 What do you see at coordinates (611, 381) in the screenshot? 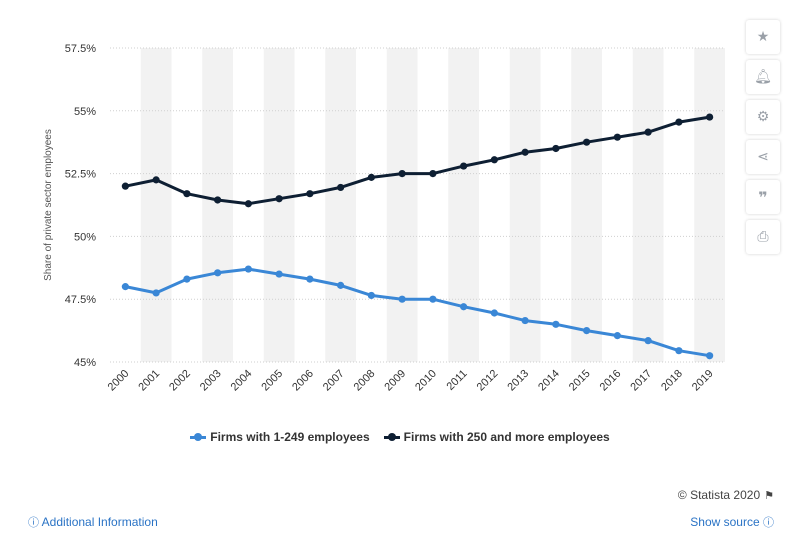
I see `x-tick-label: 2016` at bounding box center [611, 381].